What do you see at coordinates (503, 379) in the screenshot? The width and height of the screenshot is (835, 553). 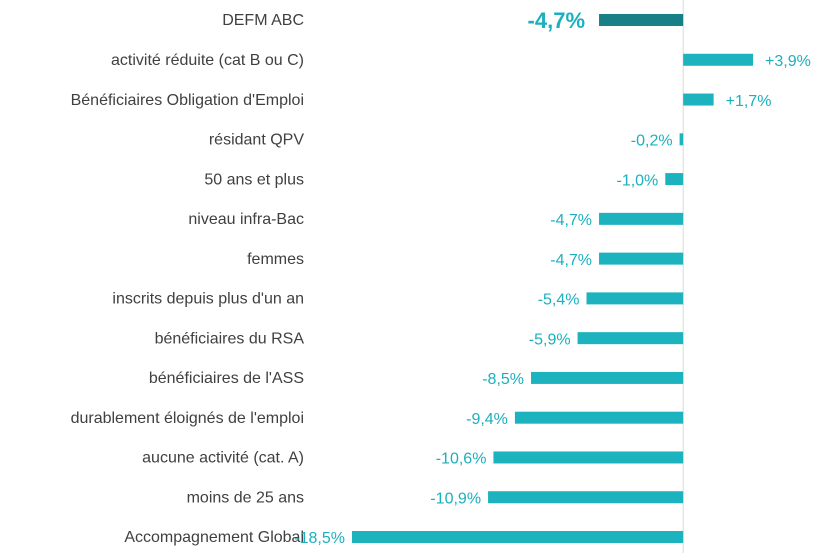 I see `value-label: -8,5%` at bounding box center [503, 379].